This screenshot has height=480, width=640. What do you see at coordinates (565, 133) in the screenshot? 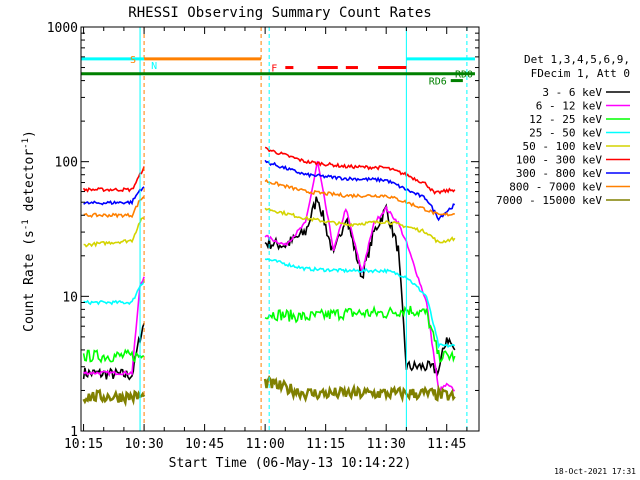
I see `legend-label-3: 25 - 50 keV` at bounding box center [565, 133].